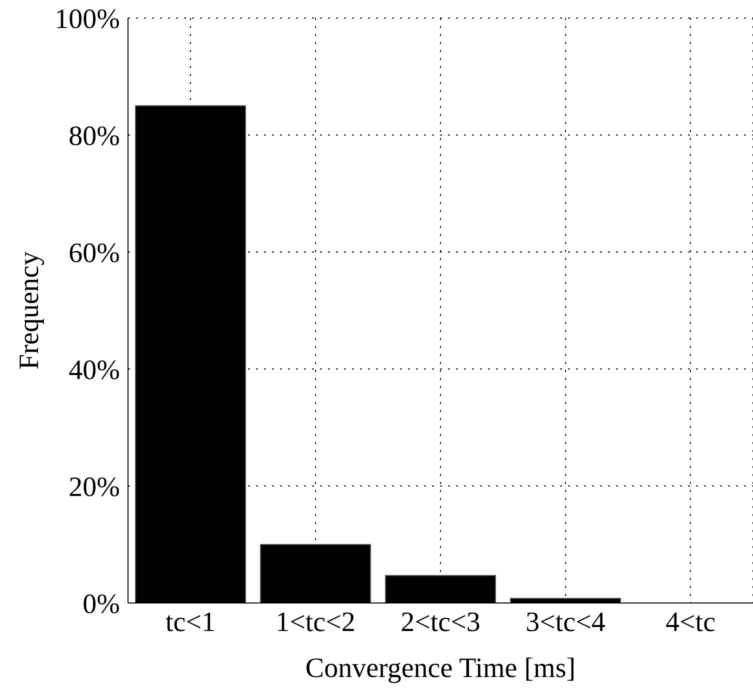  I want to click on x-tick-label: 4<tc, so click(691, 622).